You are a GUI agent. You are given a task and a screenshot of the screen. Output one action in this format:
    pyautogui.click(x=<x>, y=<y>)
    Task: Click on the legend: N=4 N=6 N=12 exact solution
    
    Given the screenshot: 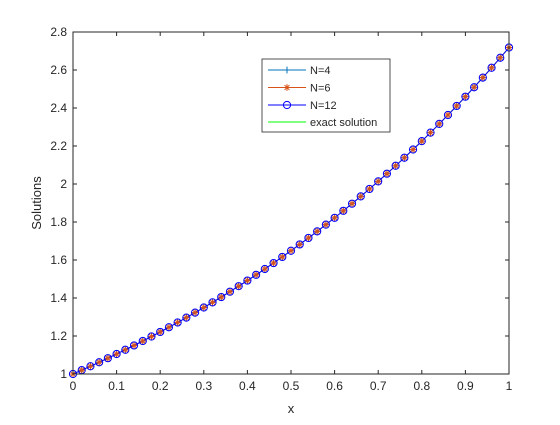 What is the action you would take?
    pyautogui.click(x=326, y=95)
    